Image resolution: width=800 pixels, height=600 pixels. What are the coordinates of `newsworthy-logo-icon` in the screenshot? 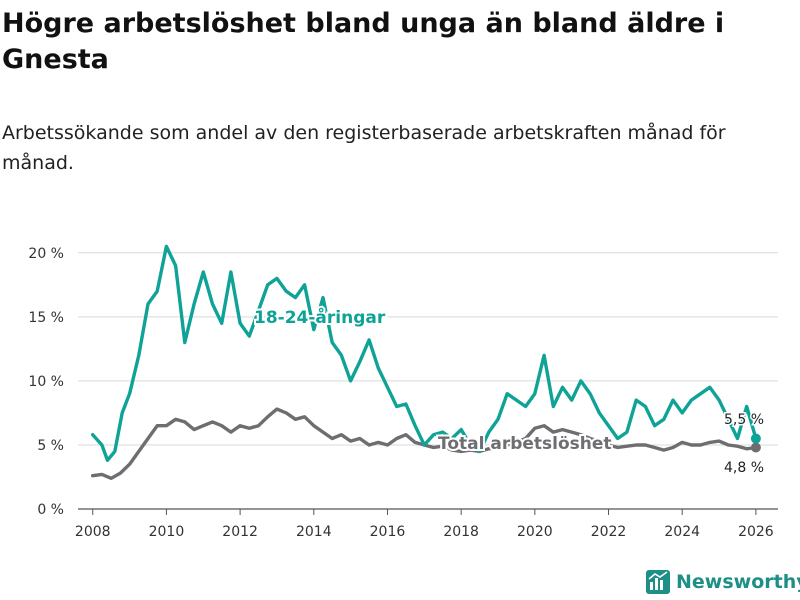 It's located at (658, 582).